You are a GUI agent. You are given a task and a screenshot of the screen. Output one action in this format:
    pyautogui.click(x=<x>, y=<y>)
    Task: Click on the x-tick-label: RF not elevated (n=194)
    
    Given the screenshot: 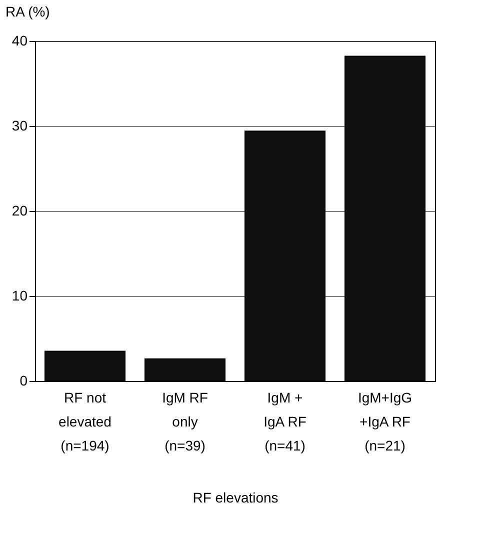 What is the action you would take?
    pyautogui.click(x=85, y=422)
    